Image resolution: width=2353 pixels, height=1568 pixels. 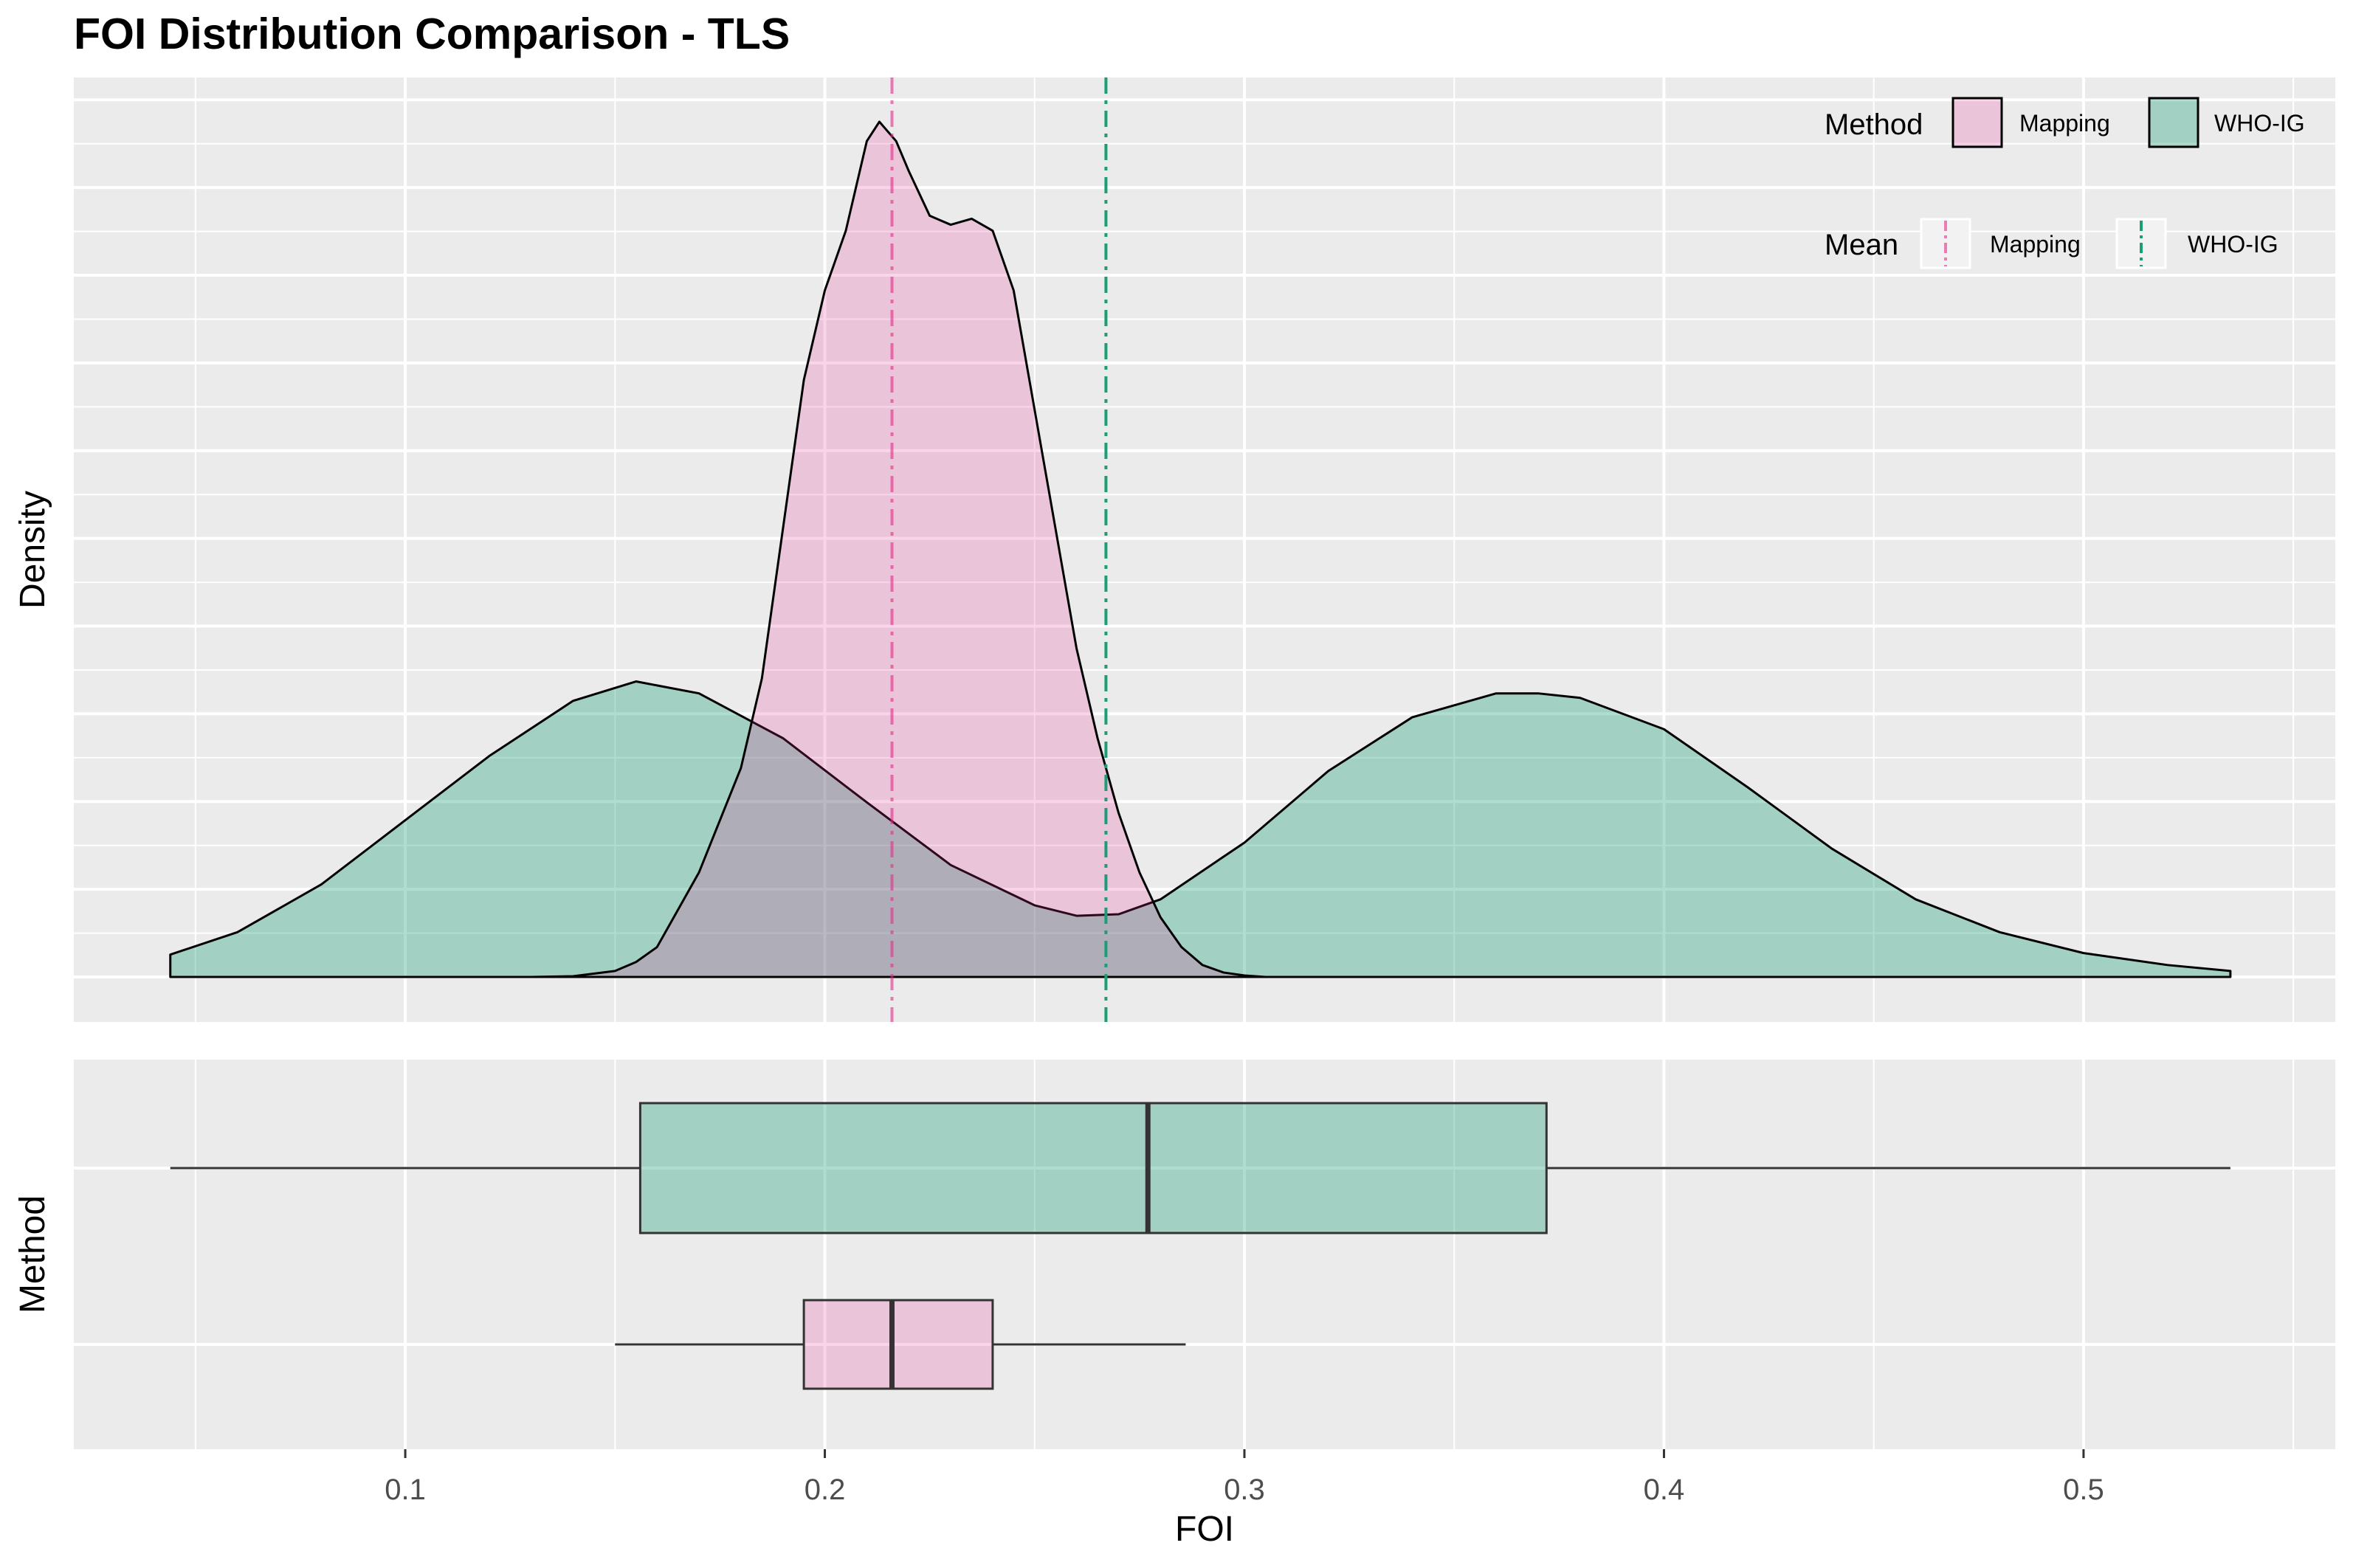 I want to click on legend-swatch-mapping, so click(x=1977, y=122).